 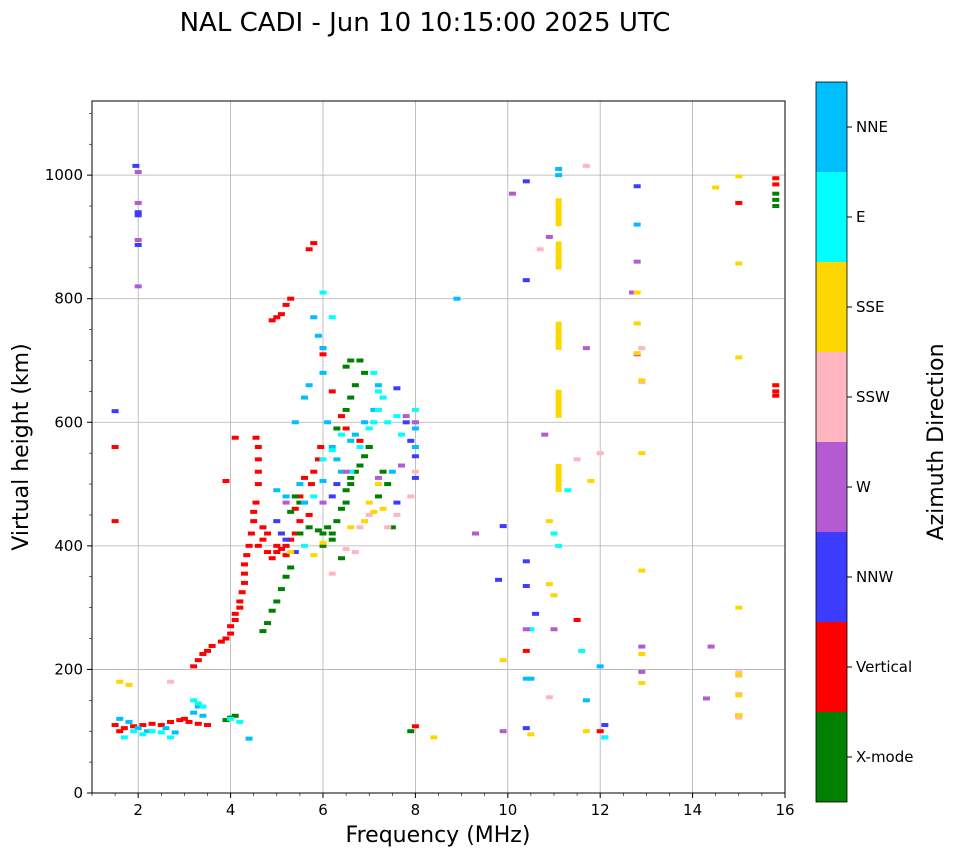 I want to click on colorbar-frame, so click(x=831, y=442).